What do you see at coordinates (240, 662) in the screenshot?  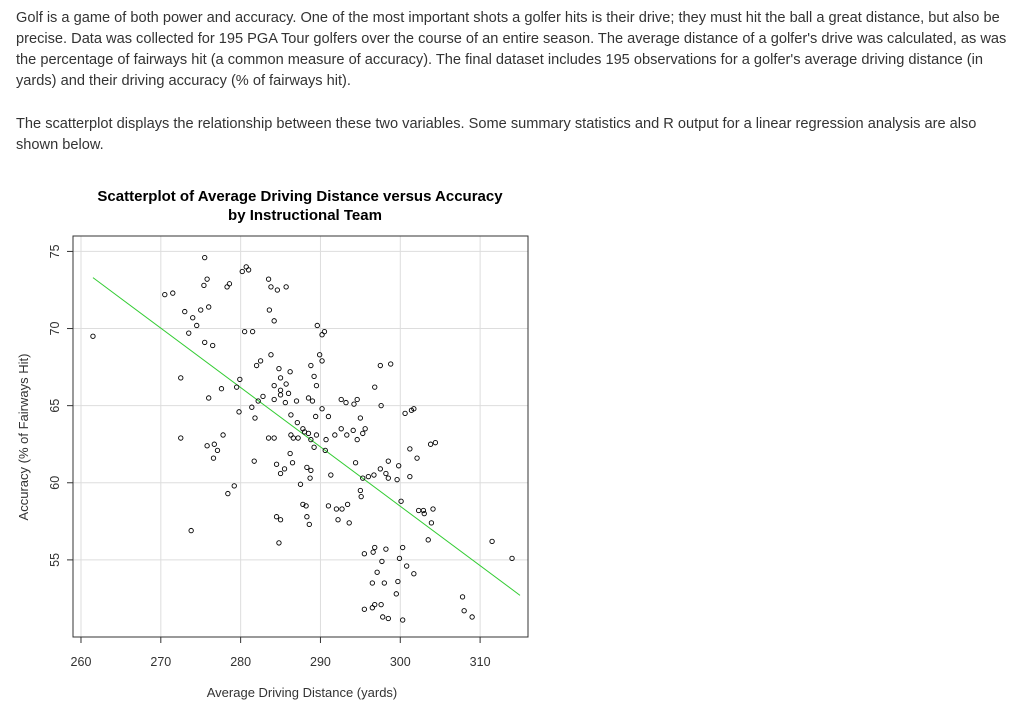 I see `x-tick-label: 280` at bounding box center [240, 662].